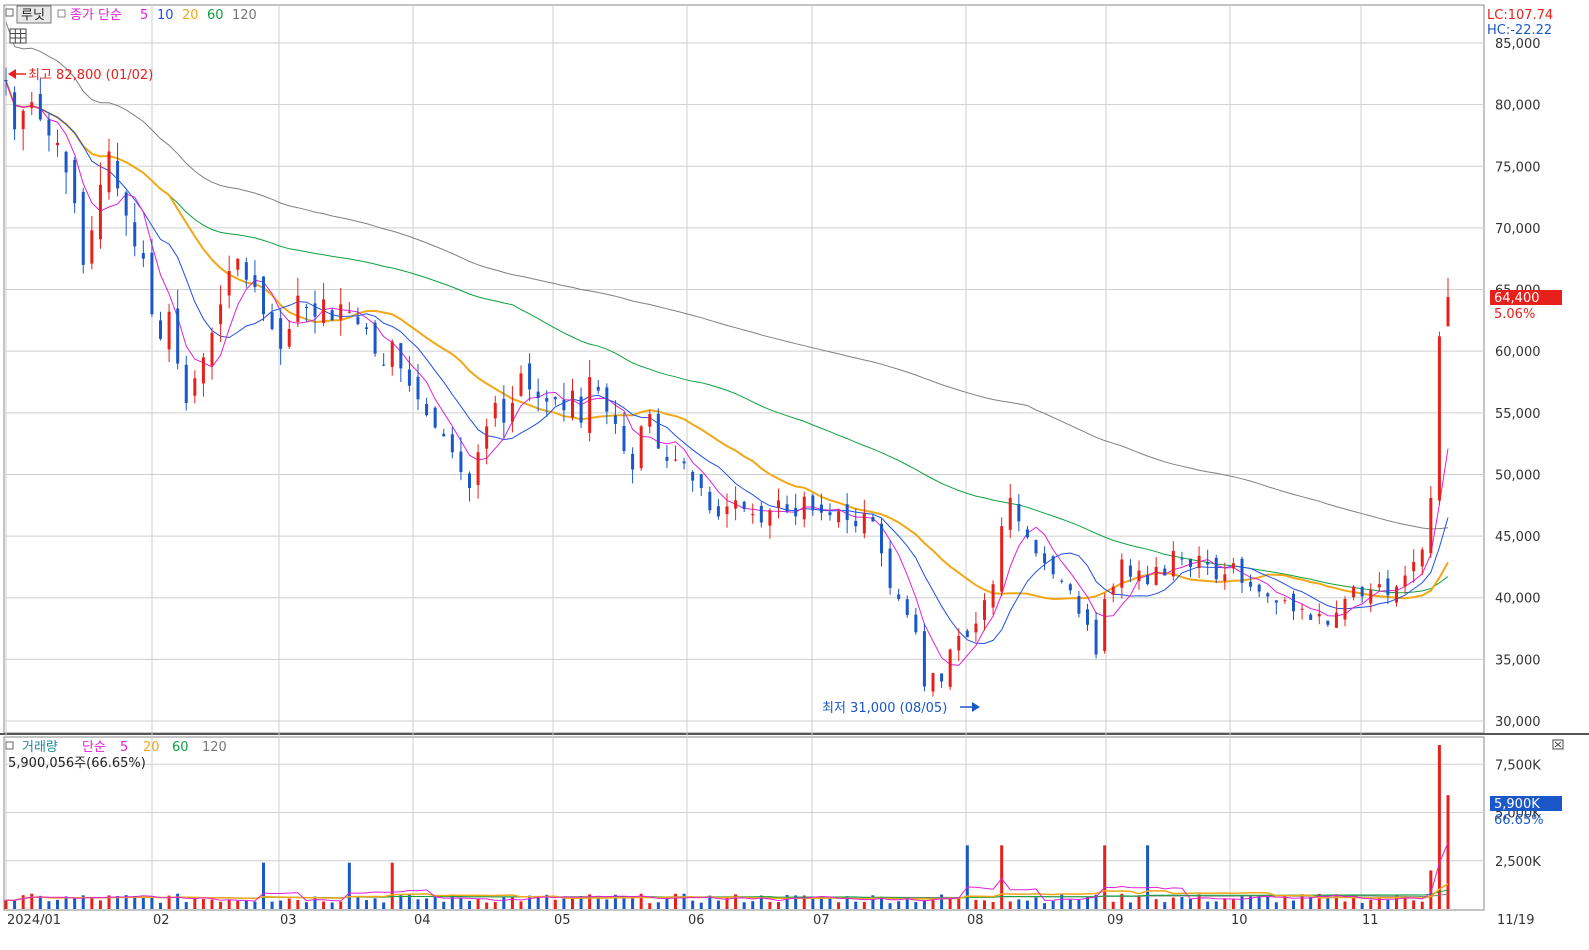 The height and width of the screenshot is (950, 1589). I want to click on volume-tick-label: 7,500K, so click(1518, 765).